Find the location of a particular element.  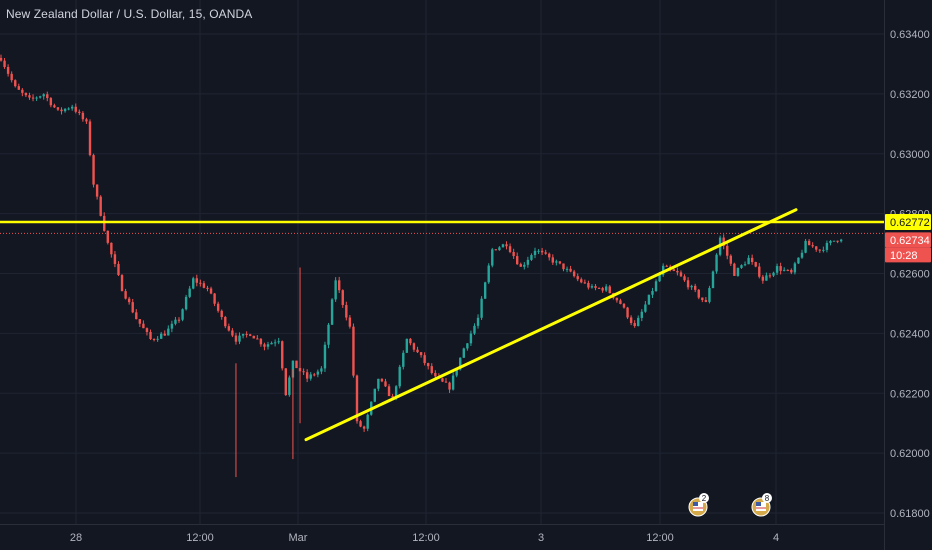

price-tick-label: 0.62400 is located at coordinates (910, 334).